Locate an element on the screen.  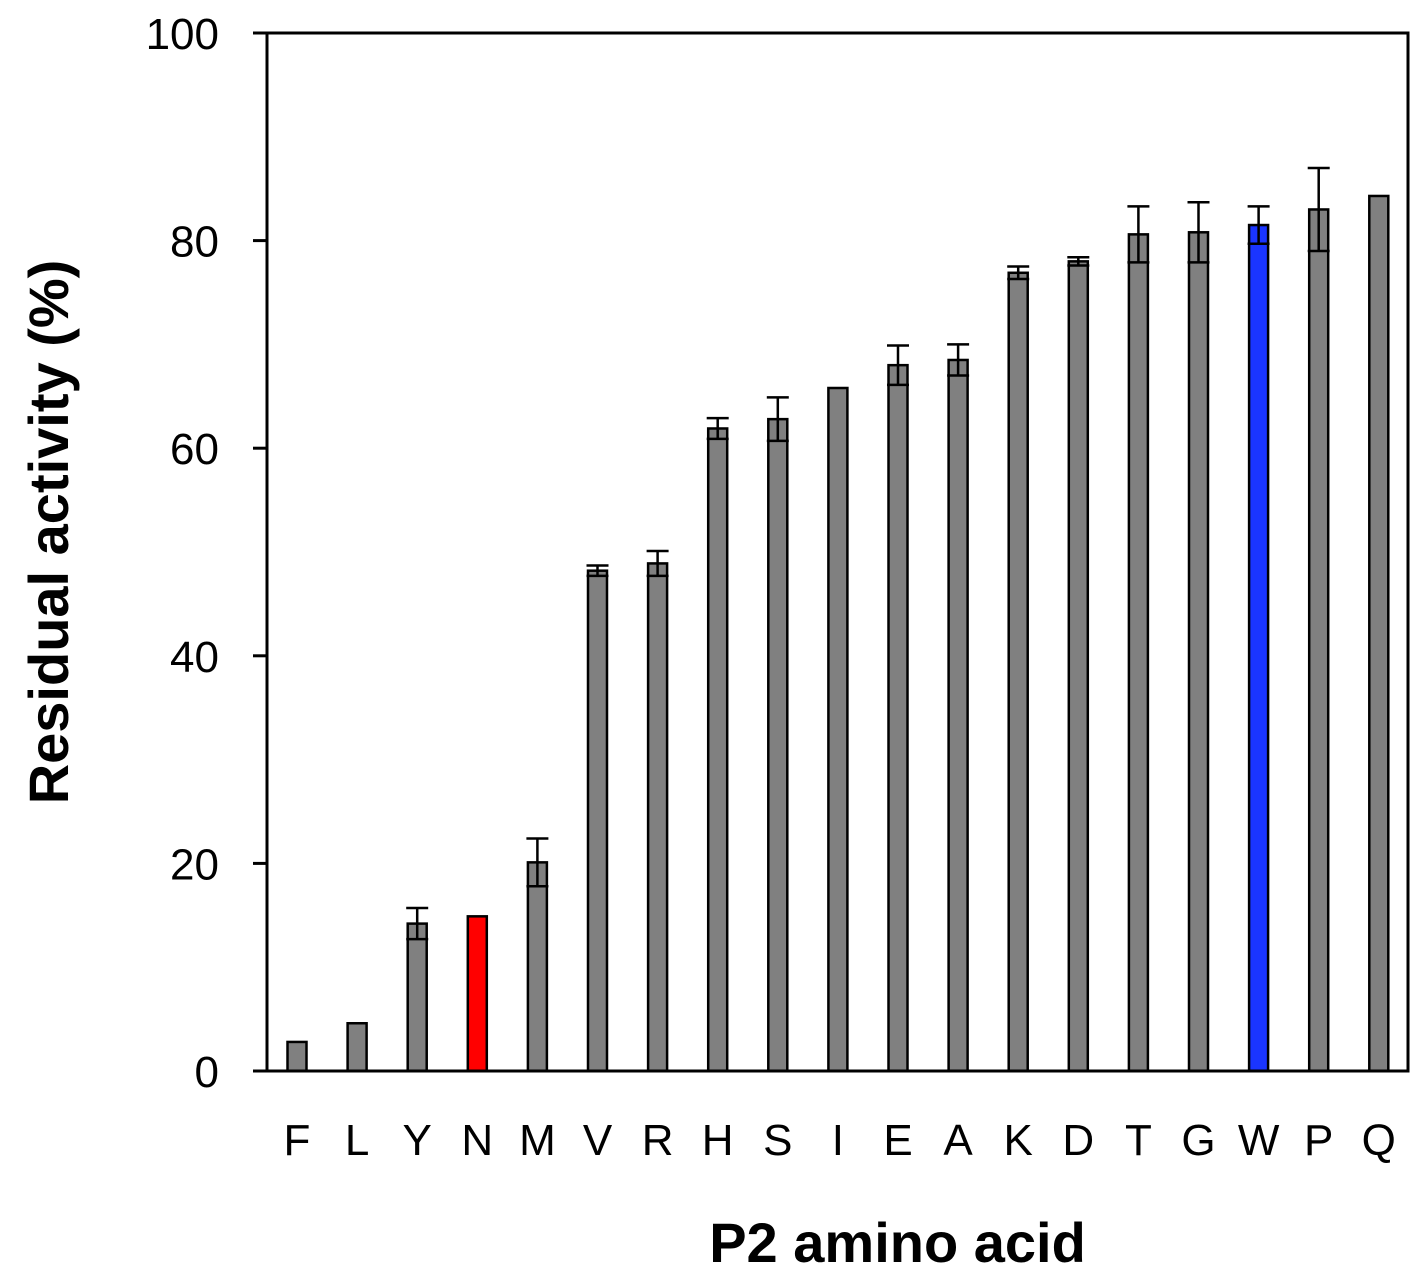
x-tick-label-Q: Q is located at coordinates (1379, 1140).